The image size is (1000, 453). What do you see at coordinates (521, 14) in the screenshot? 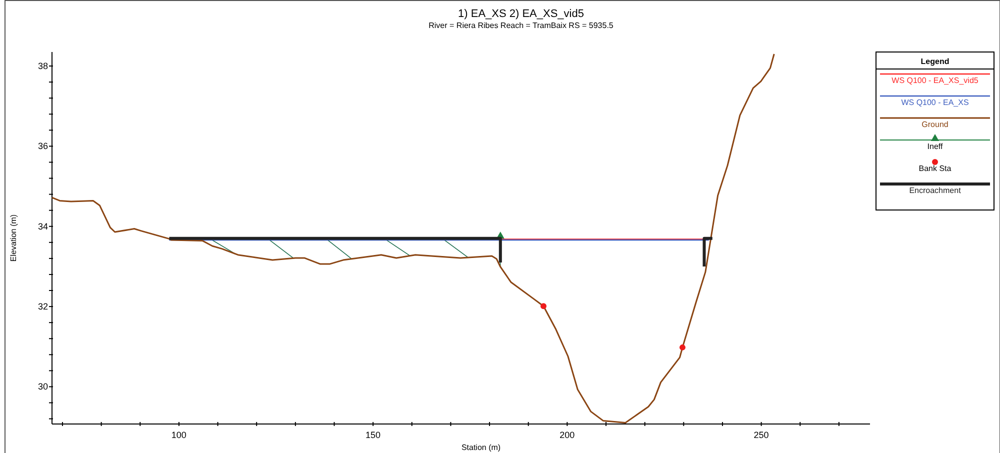
I see `chart-title: 1) EA_XS 2) EA_XS_vid5` at bounding box center [521, 14].